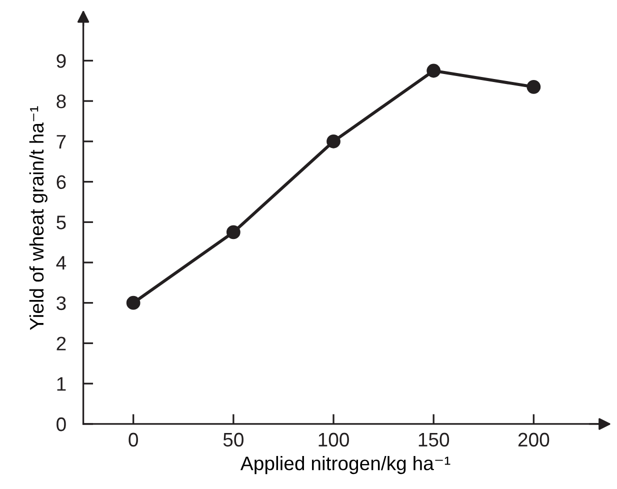 The image size is (617, 489). What do you see at coordinates (345, 465) in the screenshot?
I see `x-axis-title: Applied nitrogen/kg ha⁻¹` at bounding box center [345, 465].